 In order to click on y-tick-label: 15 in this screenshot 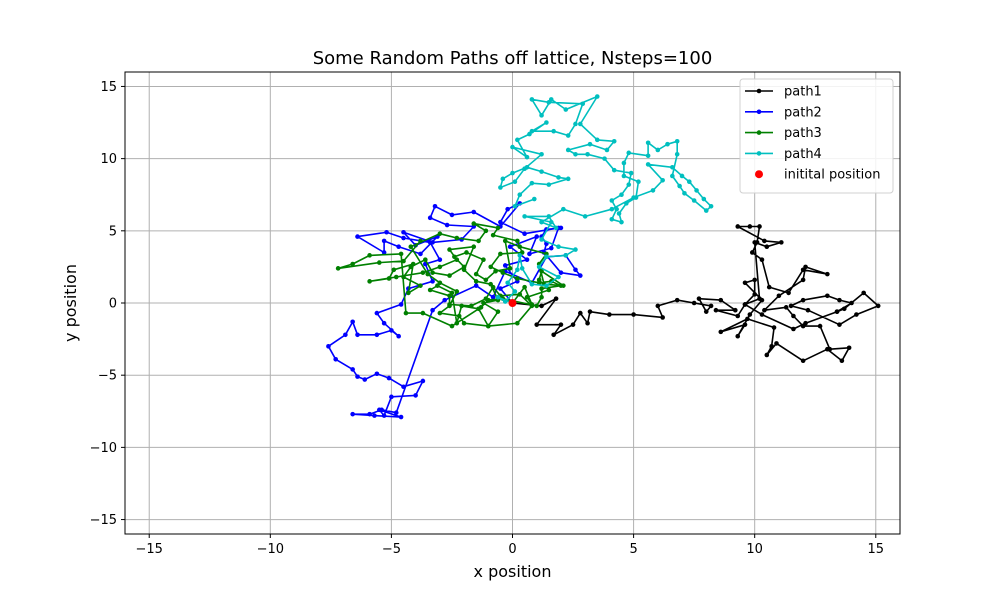, I will do `click(108, 87)`.